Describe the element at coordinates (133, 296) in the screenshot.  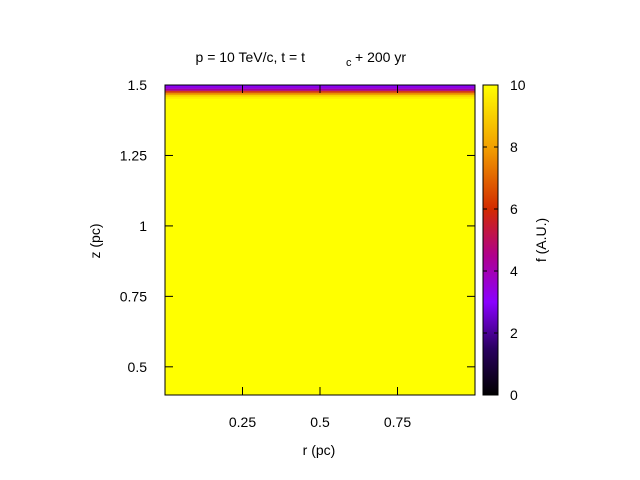
I see `y-tick-label: 0.75` at that location.